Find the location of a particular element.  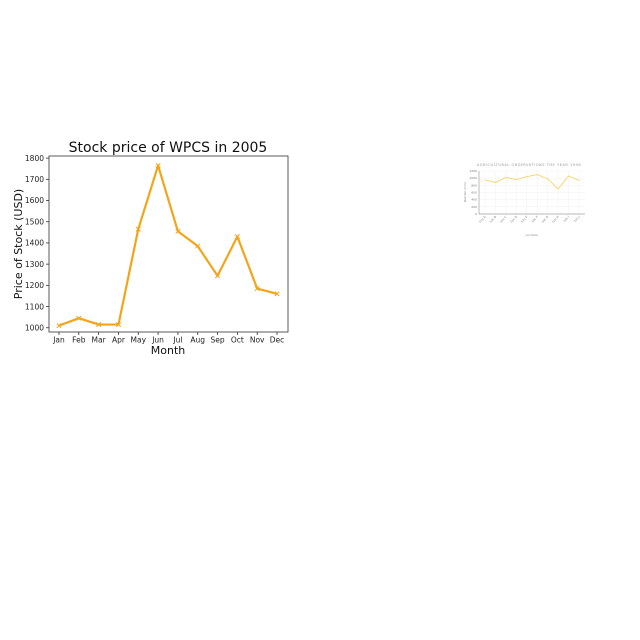

x-tick-label: Mar is located at coordinates (99, 340).